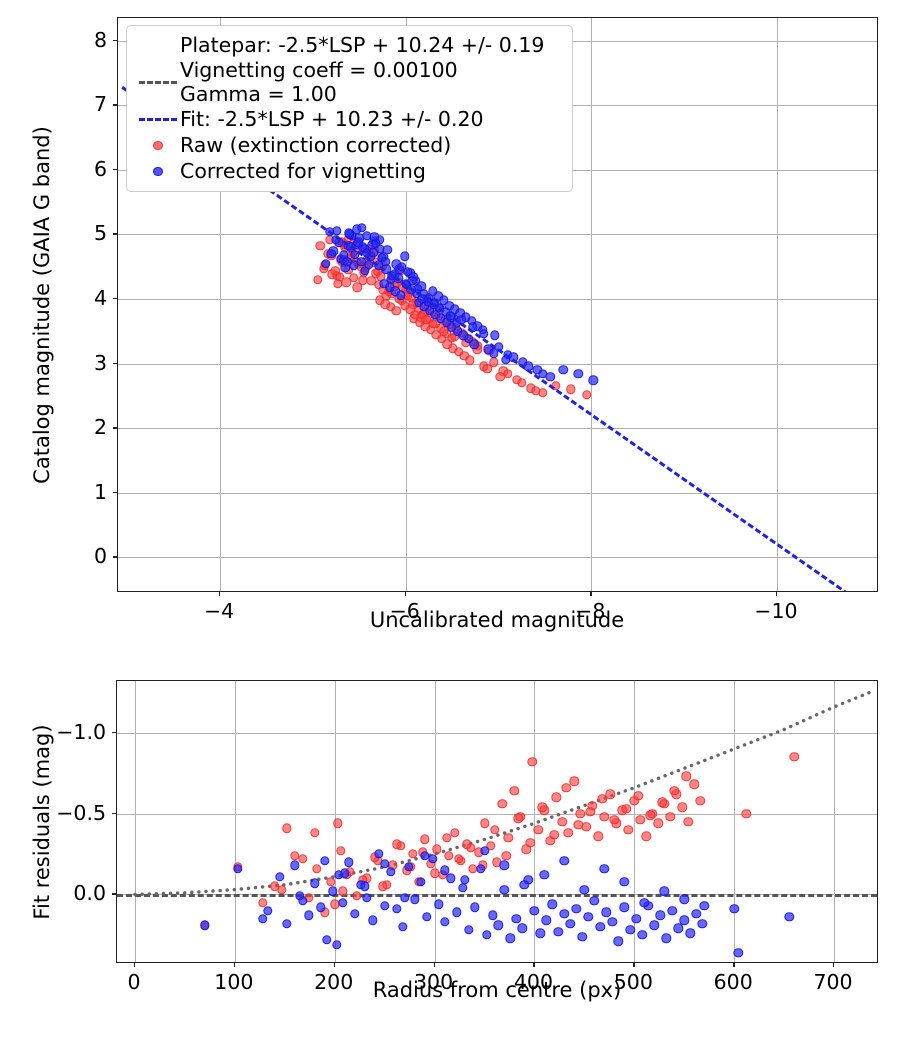  Describe the element at coordinates (100, 362) in the screenshot. I see `ytick-label: 3` at that location.